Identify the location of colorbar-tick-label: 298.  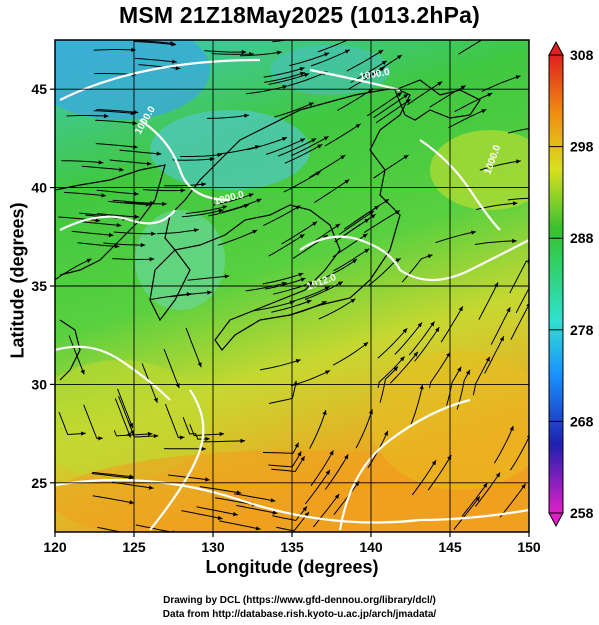
(582, 147).